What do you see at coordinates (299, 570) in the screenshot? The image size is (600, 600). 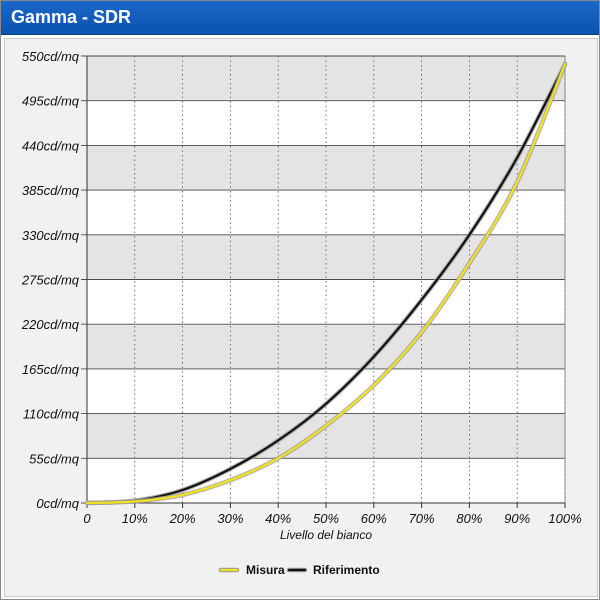 I see `legend: Misura Riferimento` at bounding box center [299, 570].